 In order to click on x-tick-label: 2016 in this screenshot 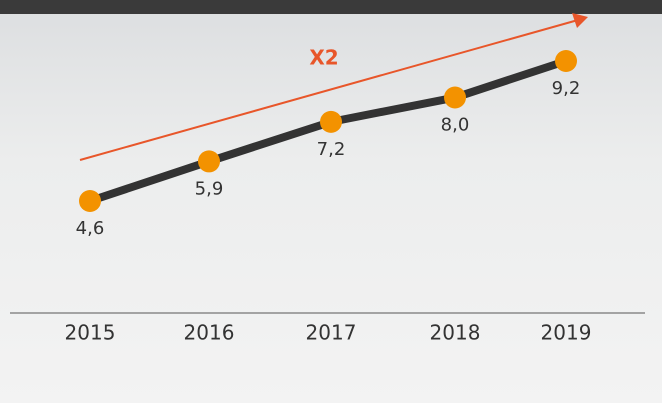, I will do `click(209, 333)`.